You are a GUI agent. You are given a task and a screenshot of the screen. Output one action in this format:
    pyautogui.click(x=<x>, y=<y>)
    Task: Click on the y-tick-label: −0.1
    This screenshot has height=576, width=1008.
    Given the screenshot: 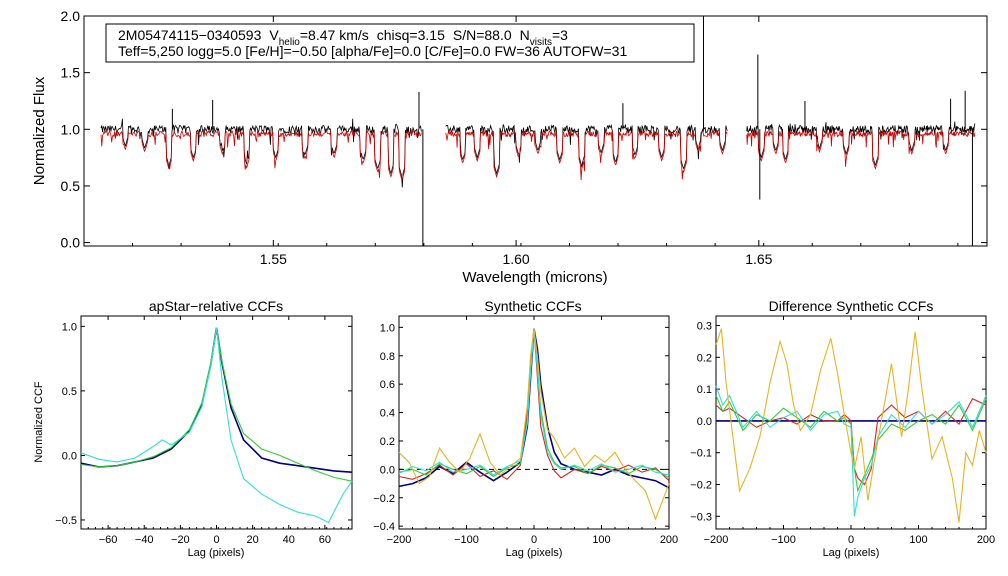 What is the action you would take?
    pyautogui.click(x=701, y=454)
    